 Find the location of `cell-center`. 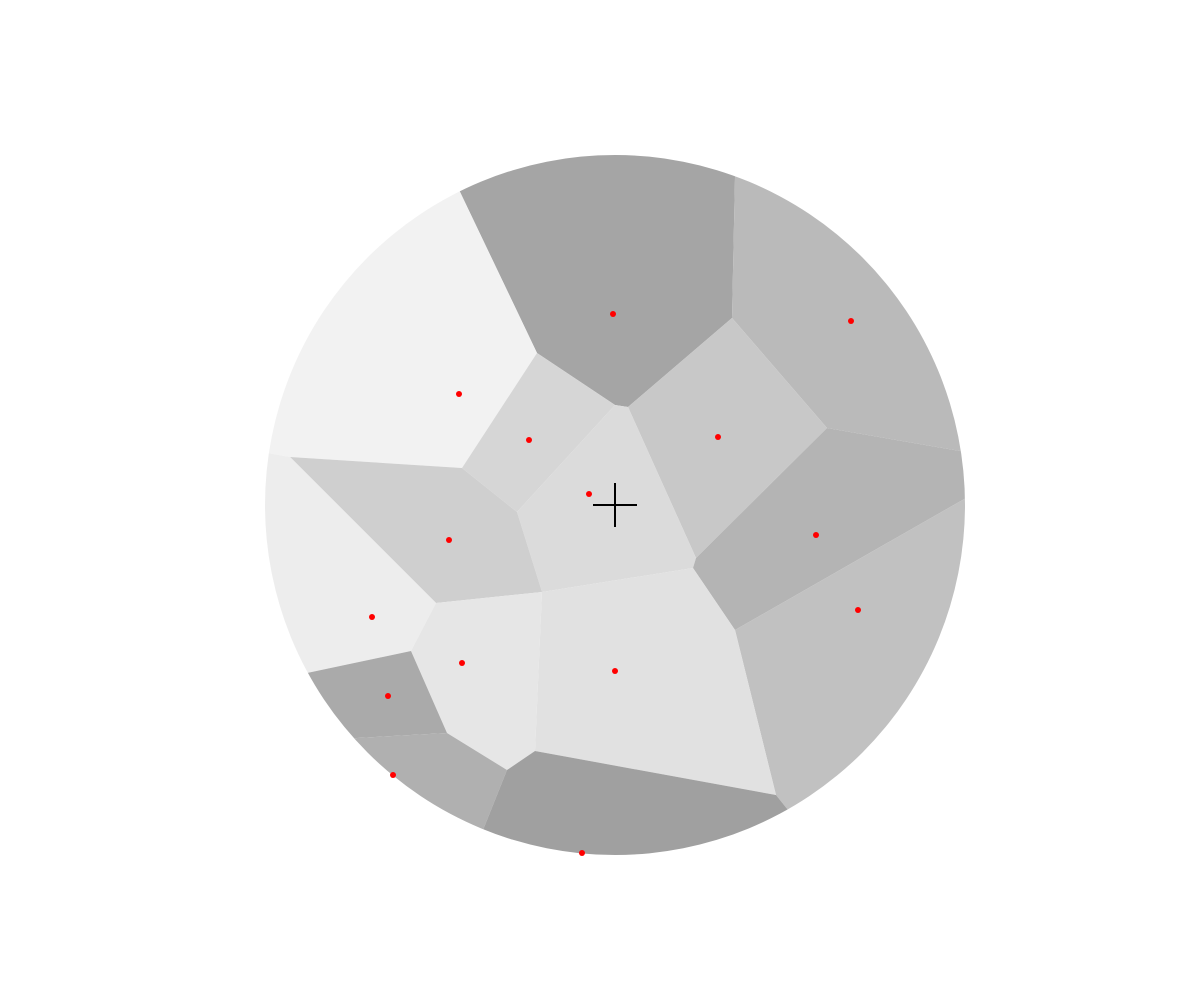

cell-center is located at coordinates (606, 498).